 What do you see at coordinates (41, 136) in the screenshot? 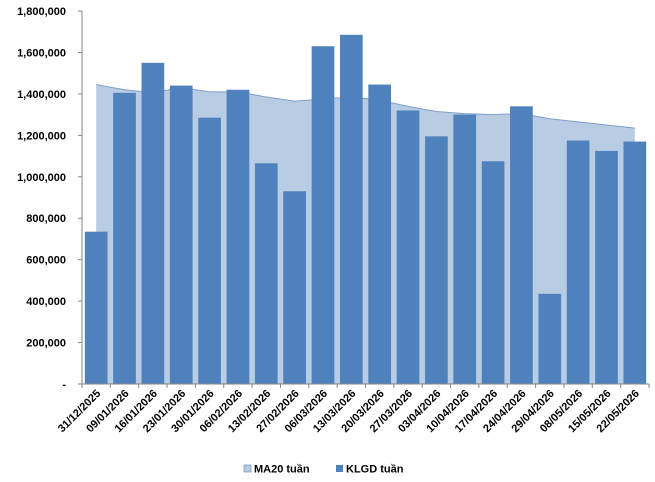
I see `y-tick-label: 1,200,000` at bounding box center [41, 136].